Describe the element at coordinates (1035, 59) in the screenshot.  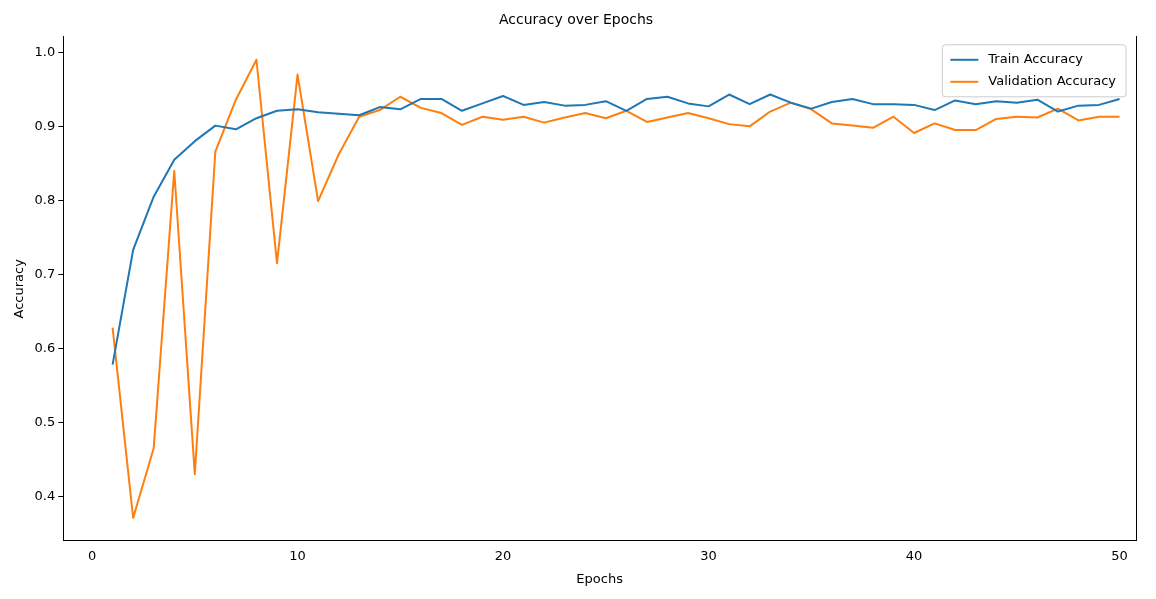
I see `legend-label: Train Accuracy` at that location.